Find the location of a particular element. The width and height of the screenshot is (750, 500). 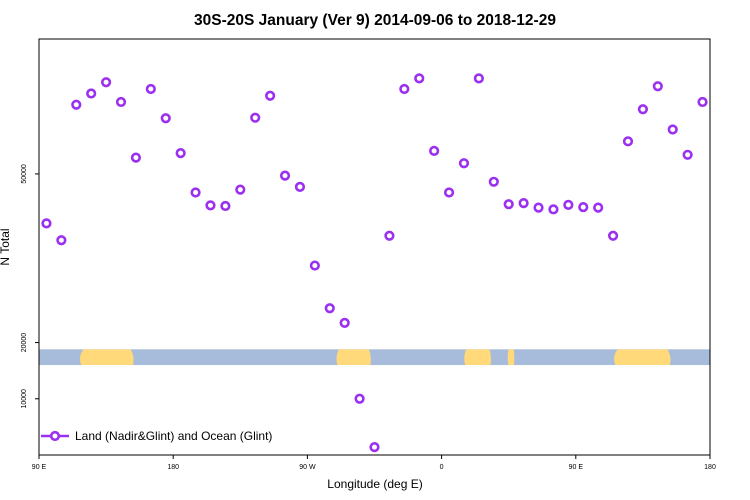

legend-marker is located at coordinates (55, 436).